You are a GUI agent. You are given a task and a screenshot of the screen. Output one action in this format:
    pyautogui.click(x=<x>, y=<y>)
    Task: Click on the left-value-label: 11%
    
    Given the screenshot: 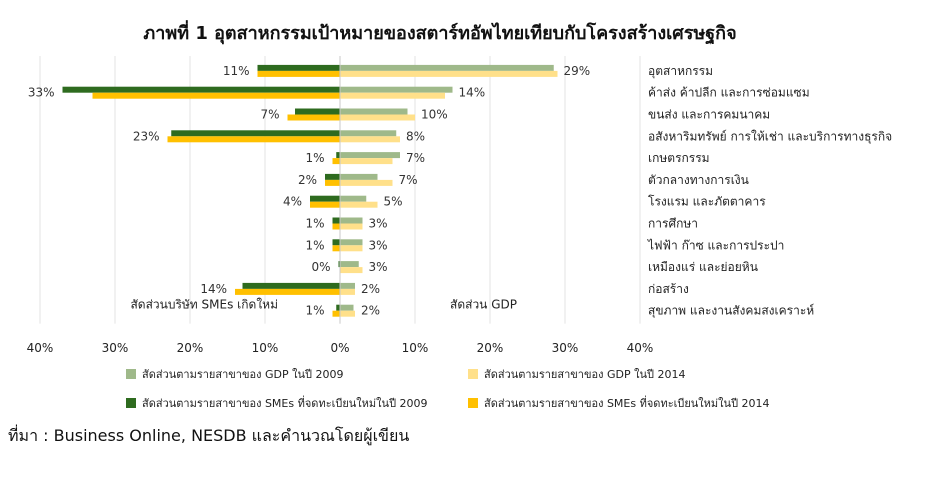 What is the action you would take?
    pyautogui.click(x=236, y=71)
    